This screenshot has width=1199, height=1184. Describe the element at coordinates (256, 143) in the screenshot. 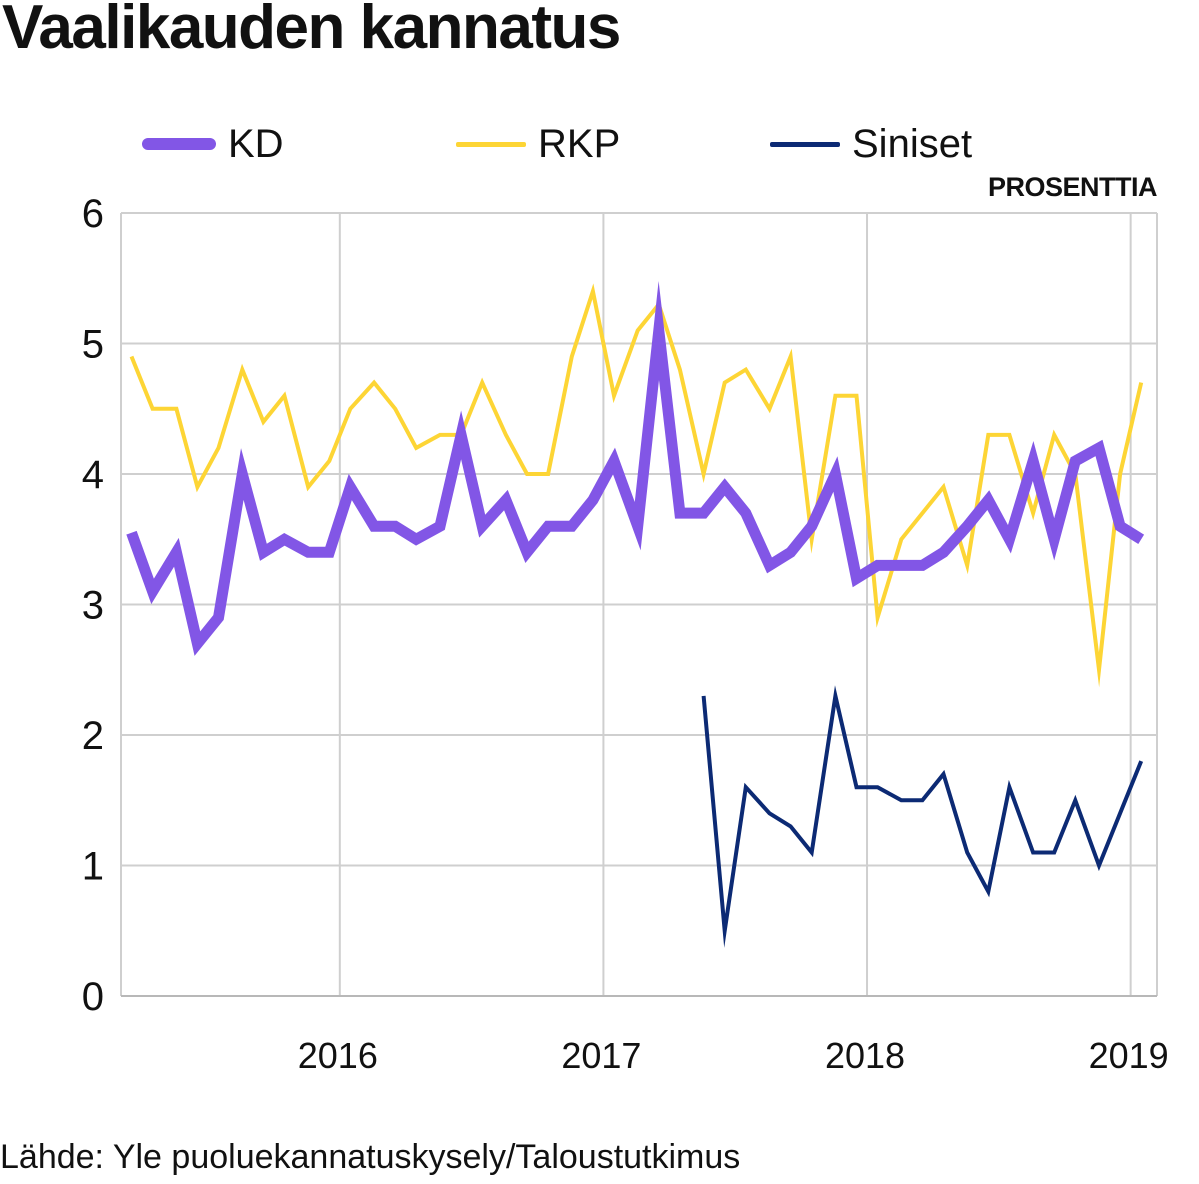

I see `legend-label-kd: KD` at that location.